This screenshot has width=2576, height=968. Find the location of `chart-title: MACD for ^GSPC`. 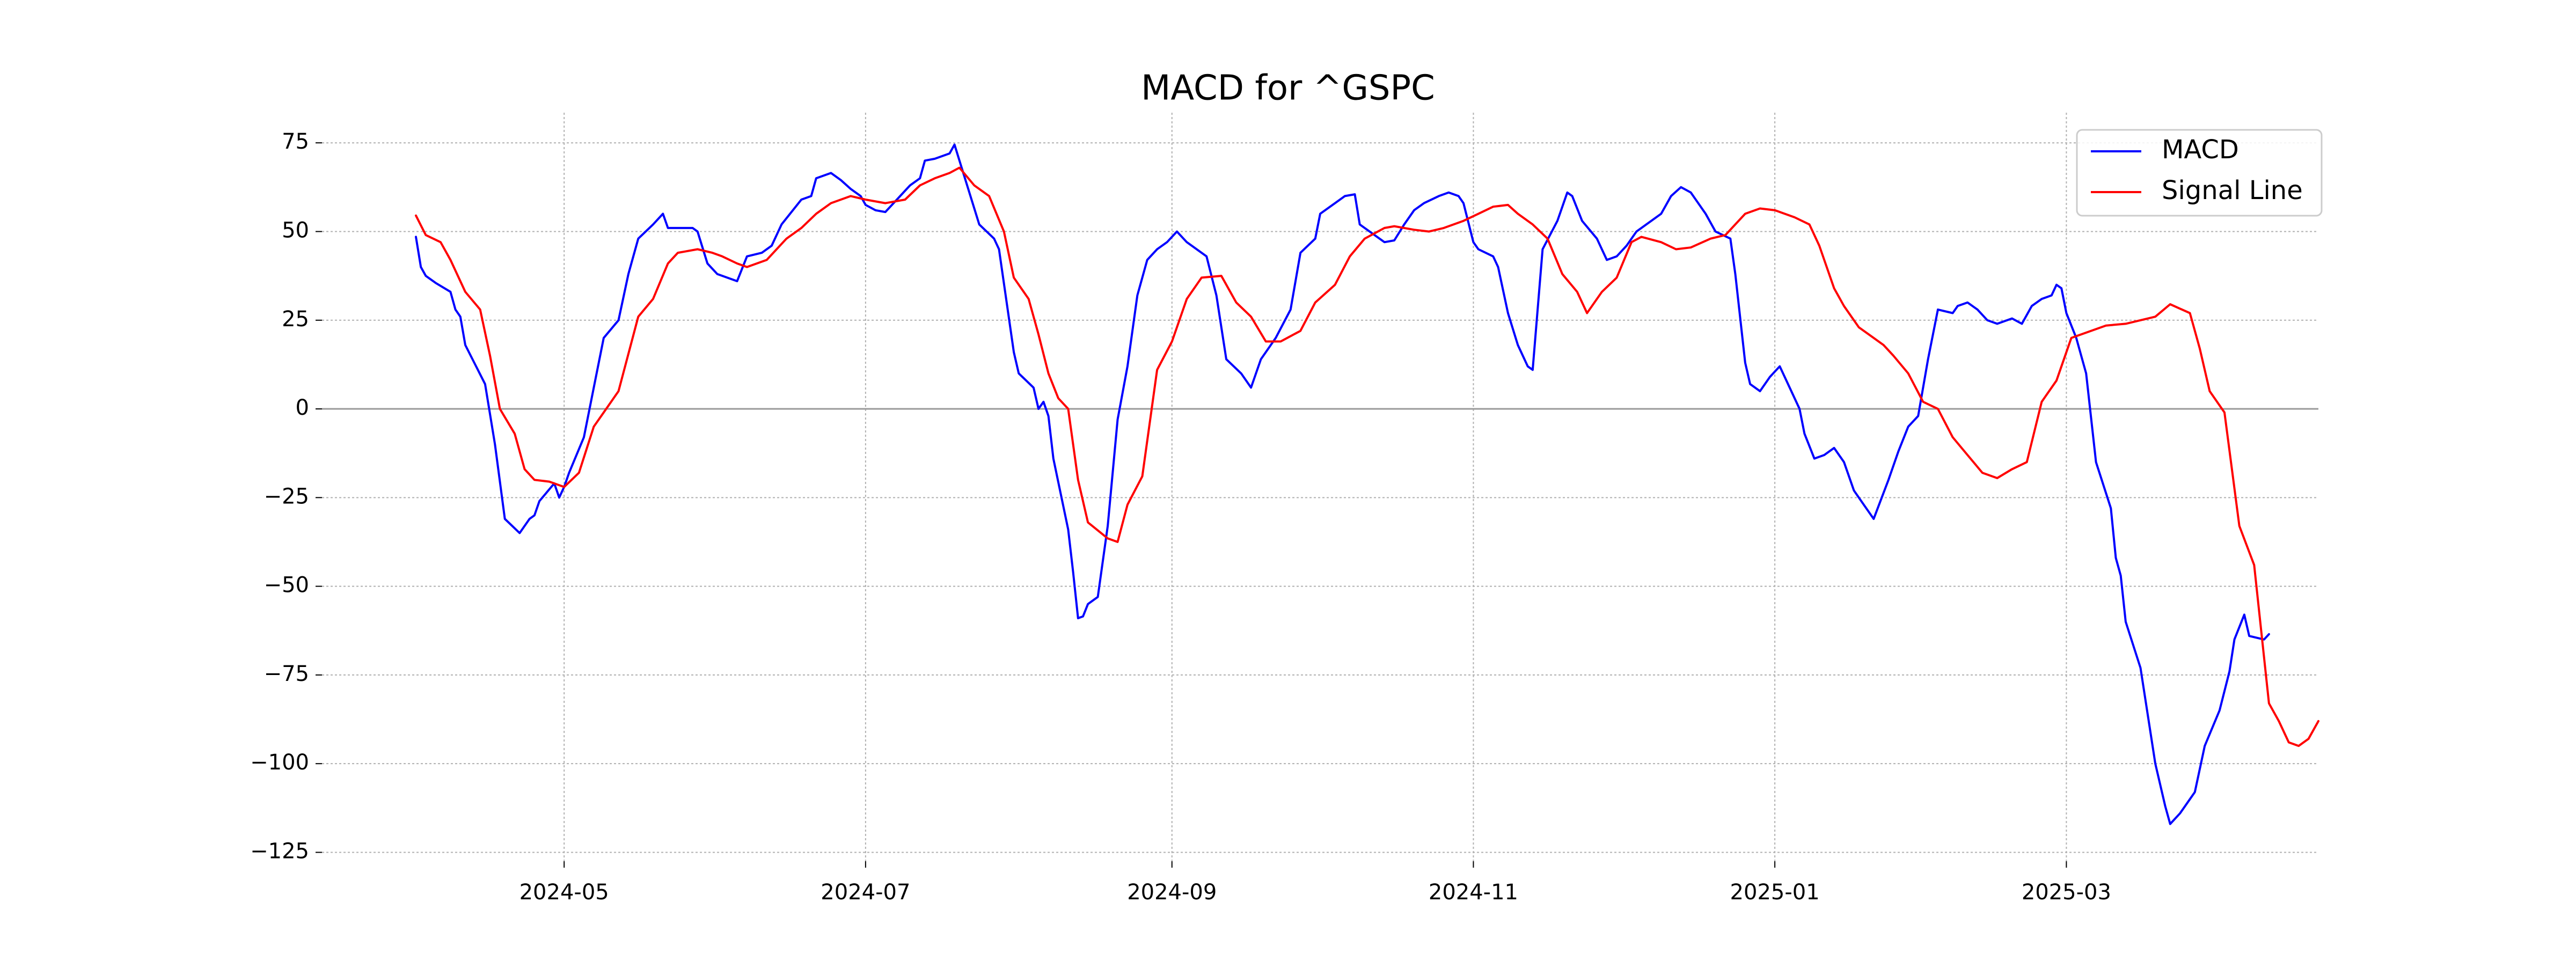

chart-title: MACD for ^GSPC is located at coordinates (1288, 89).